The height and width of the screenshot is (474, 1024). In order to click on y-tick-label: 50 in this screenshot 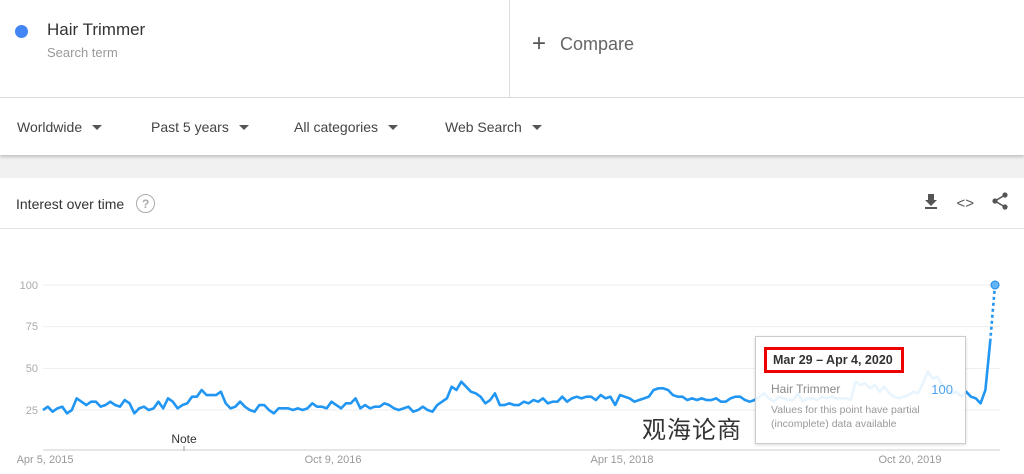, I will do `click(32, 369)`.